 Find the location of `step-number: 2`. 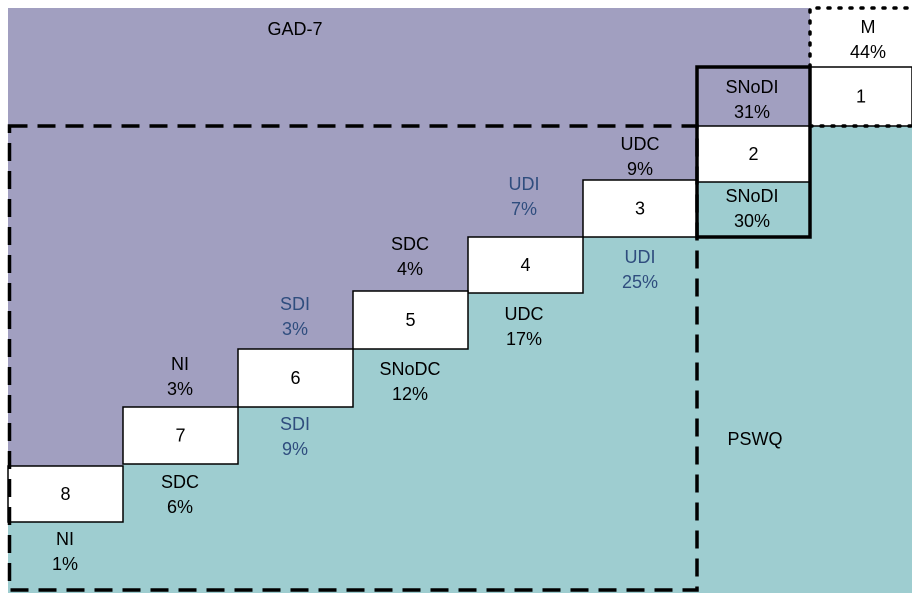

step-number: 2 is located at coordinates (753, 154).